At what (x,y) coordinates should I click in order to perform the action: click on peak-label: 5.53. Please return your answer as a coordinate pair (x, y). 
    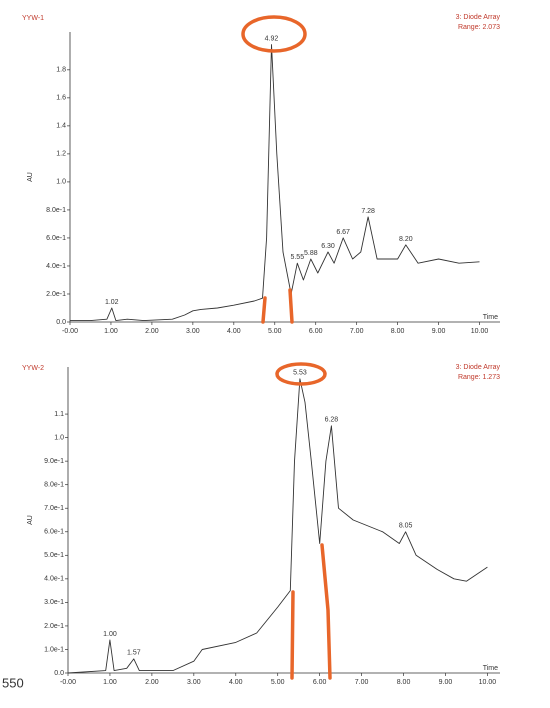
    Looking at the image, I should click on (300, 373).